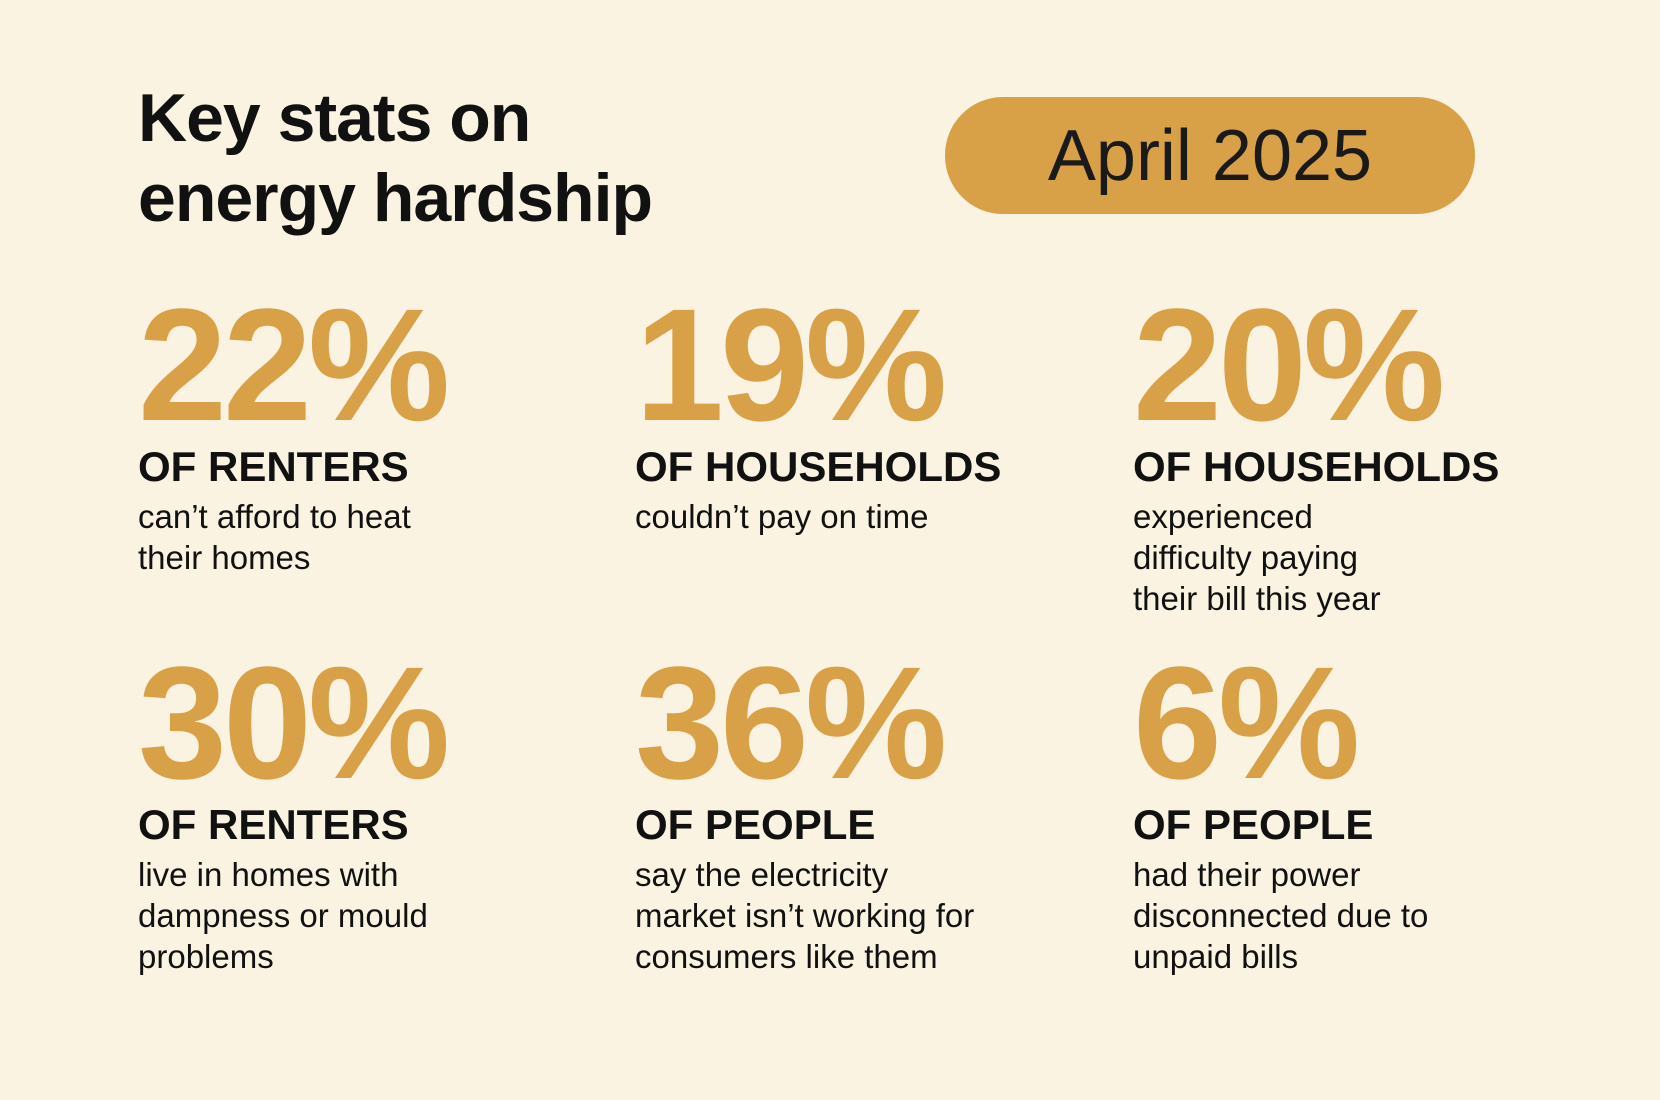 The height and width of the screenshot is (1100, 1660). Describe the element at coordinates (1257, 598) in the screenshot. I see `description-line: their bill this year` at that location.